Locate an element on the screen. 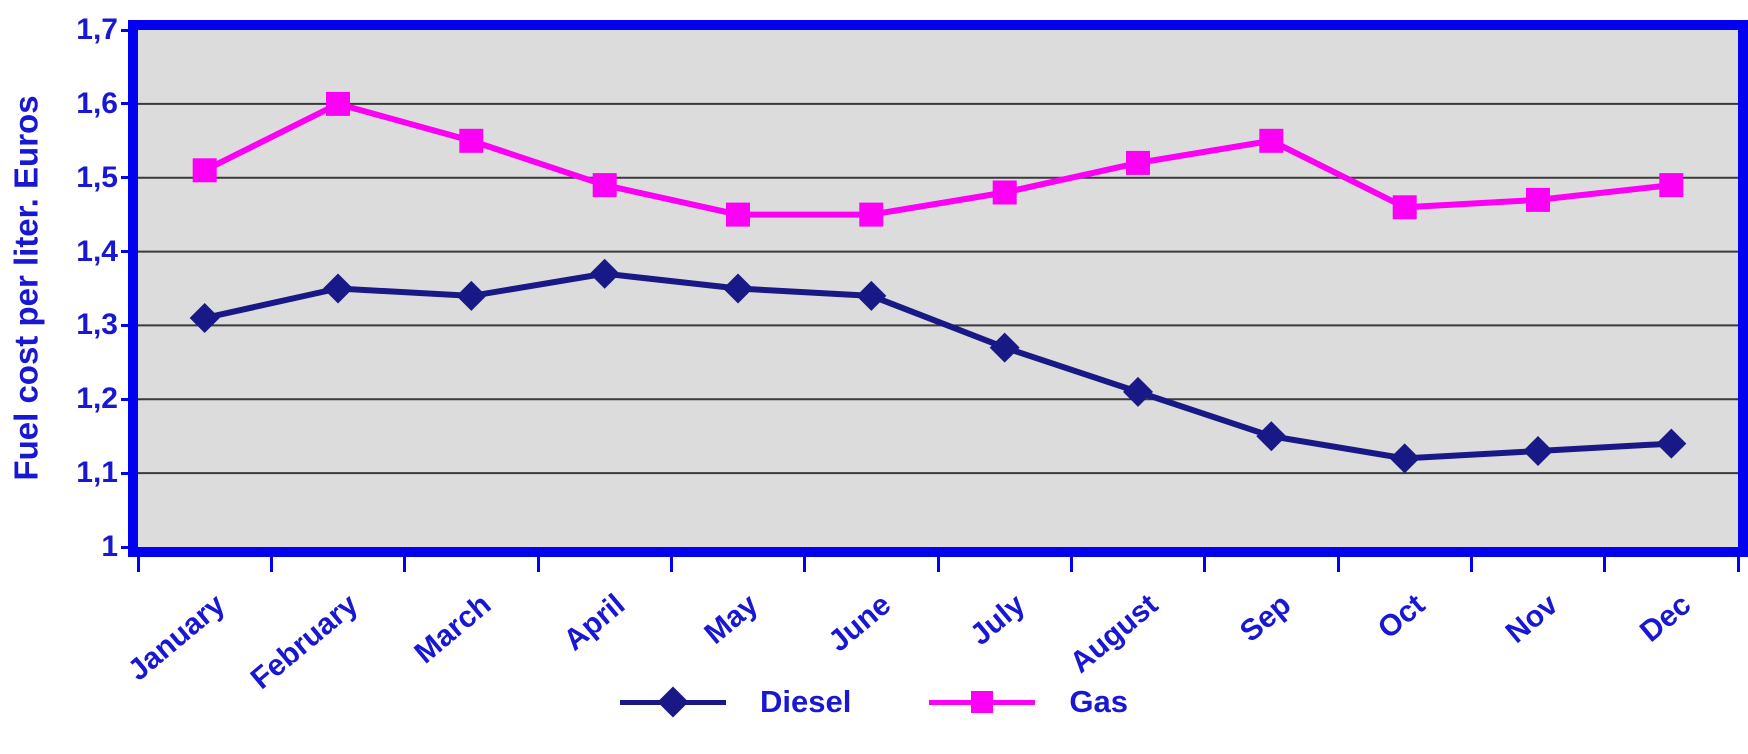 The height and width of the screenshot is (754, 1748). y-tick-label: 1,4 is located at coordinates (97, 251).